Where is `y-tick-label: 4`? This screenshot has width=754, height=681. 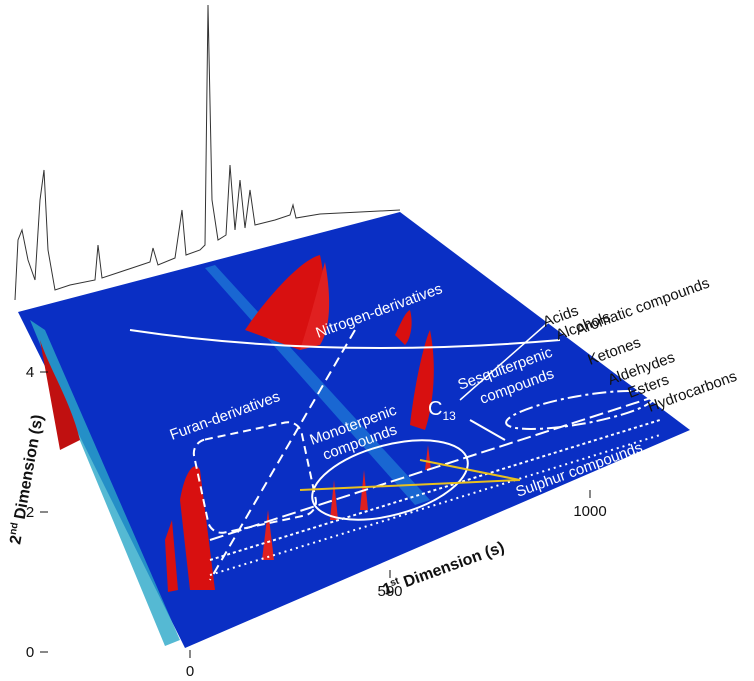 y-tick-label: 4 is located at coordinates (30, 372).